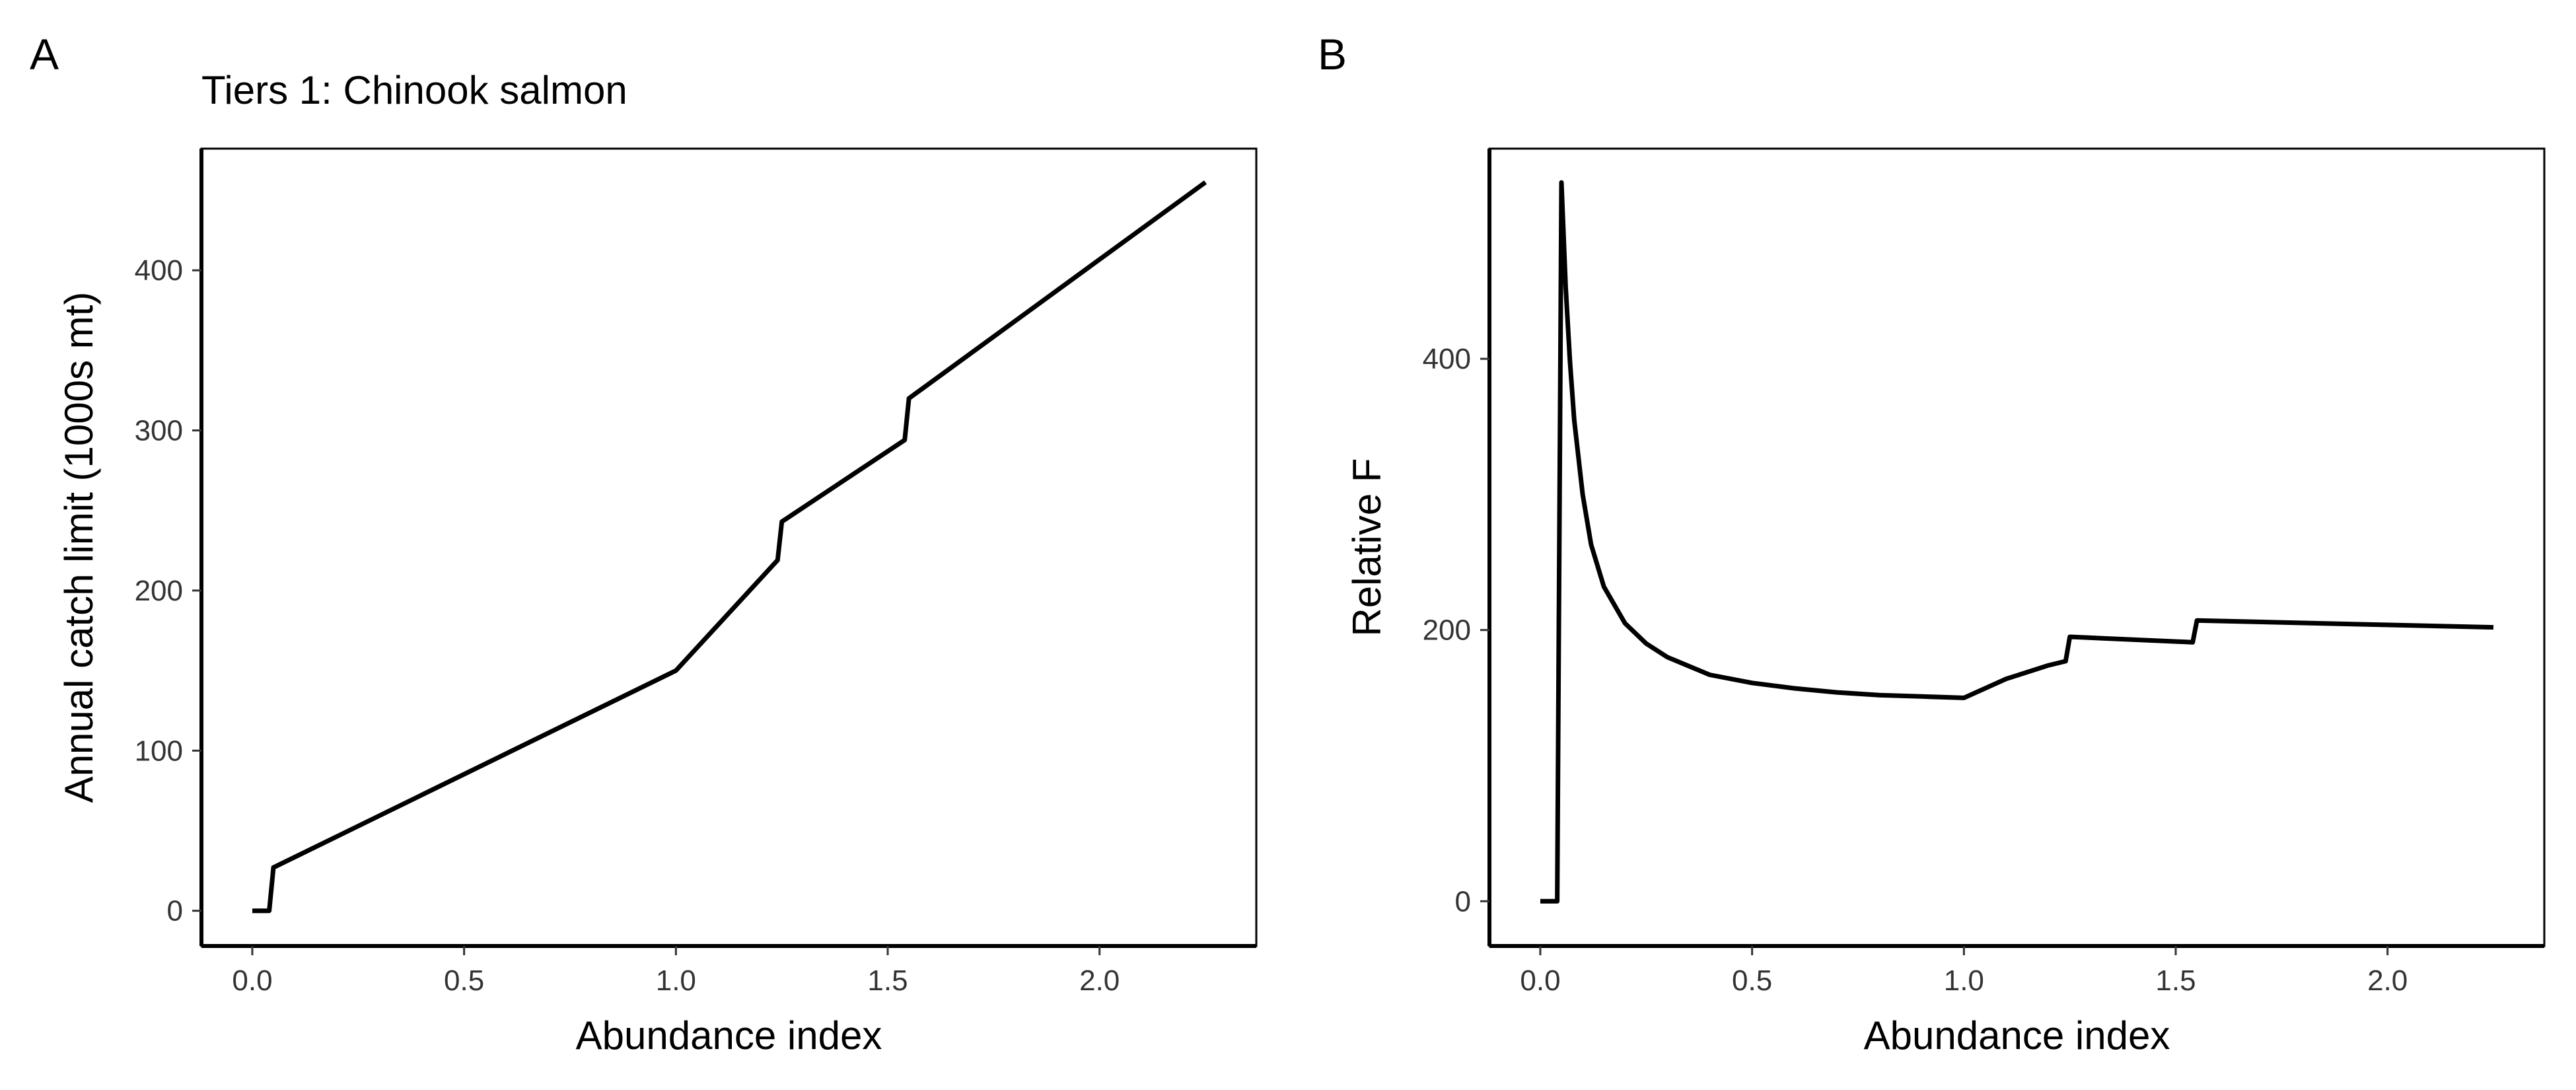 The image size is (2576, 1090). I want to click on panel-label-b: B, so click(1332, 54).